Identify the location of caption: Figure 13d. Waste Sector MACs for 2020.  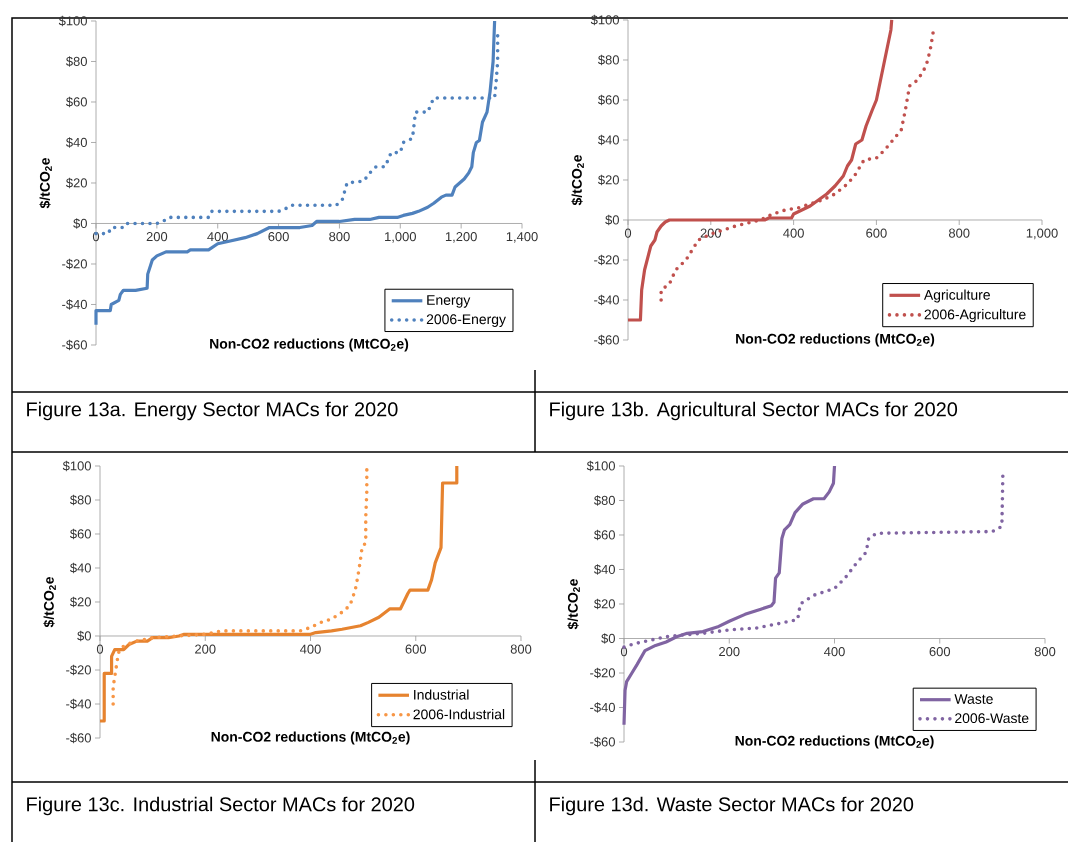
(732, 806).